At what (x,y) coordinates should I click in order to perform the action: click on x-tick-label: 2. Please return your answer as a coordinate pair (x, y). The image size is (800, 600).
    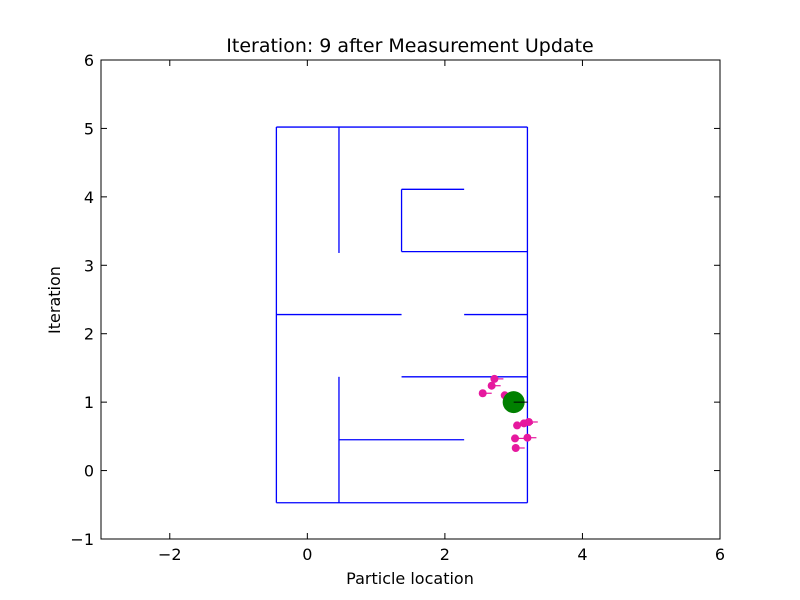
    Looking at the image, I should click on (445, 554).